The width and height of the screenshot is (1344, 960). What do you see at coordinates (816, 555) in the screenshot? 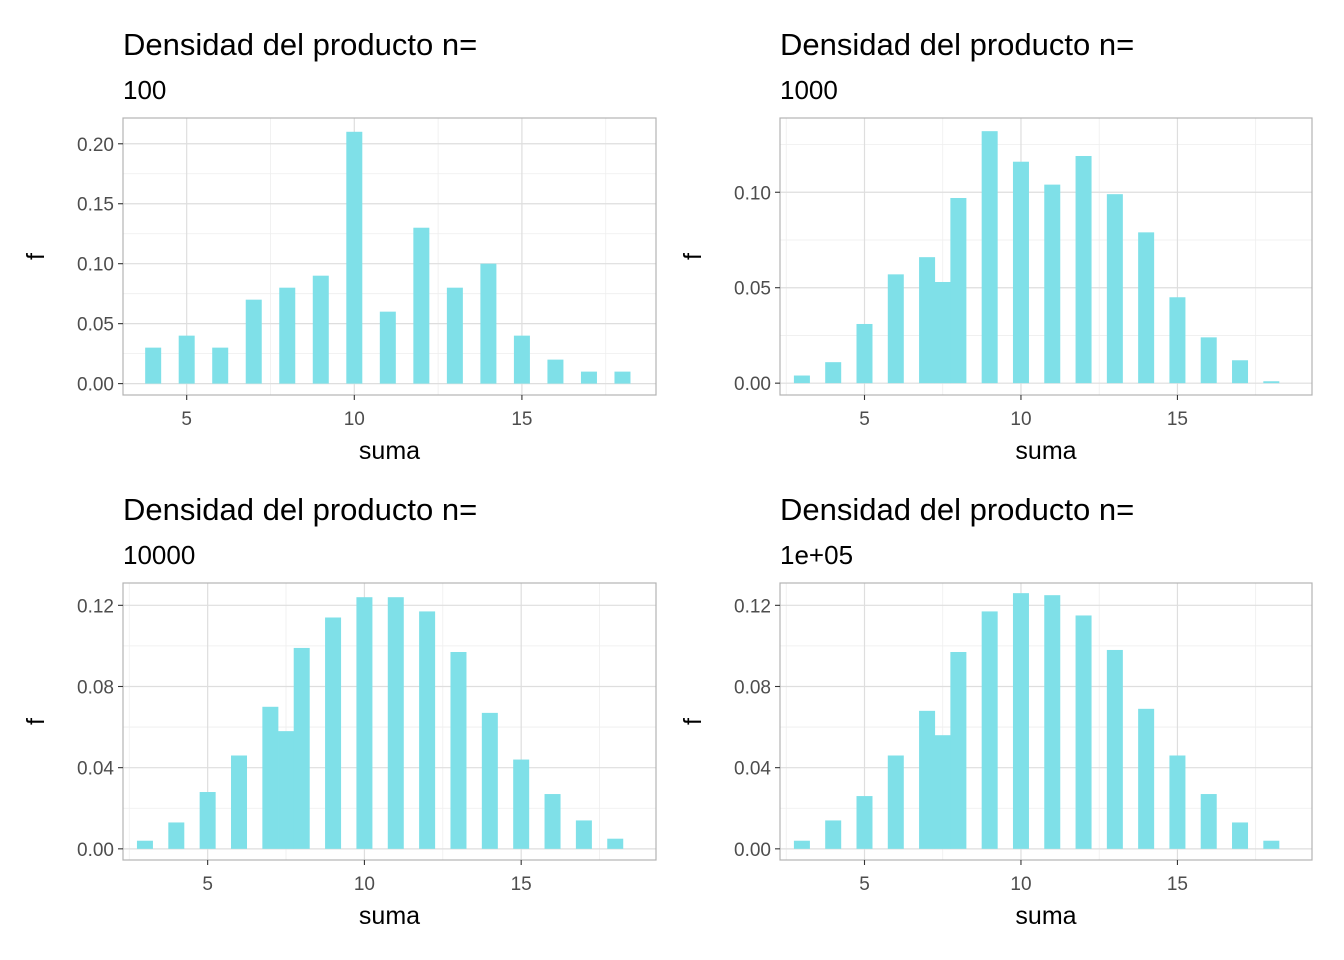
I see `chart-subtitle: 1e+05` at bounding box center [816, 555].